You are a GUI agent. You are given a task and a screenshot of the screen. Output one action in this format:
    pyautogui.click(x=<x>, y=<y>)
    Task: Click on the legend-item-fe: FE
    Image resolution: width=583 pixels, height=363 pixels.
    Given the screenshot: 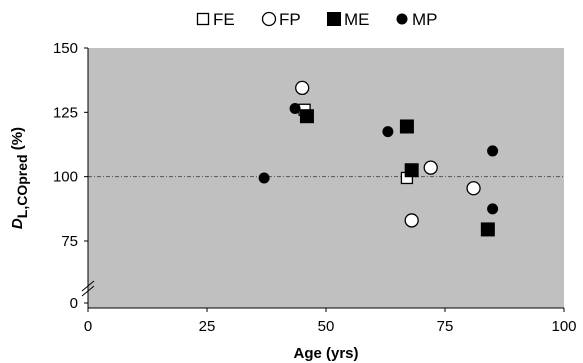 What is the action you would take?
    pyautogui.click(x=215, y=19)
    